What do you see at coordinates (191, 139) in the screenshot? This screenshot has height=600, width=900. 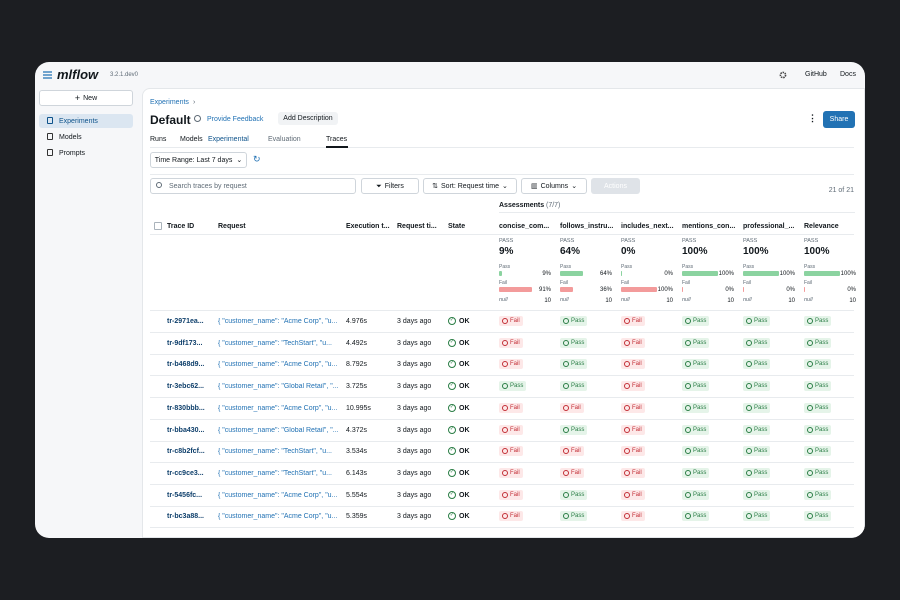 I see `tab: Models` at bounding box center [191, 139].